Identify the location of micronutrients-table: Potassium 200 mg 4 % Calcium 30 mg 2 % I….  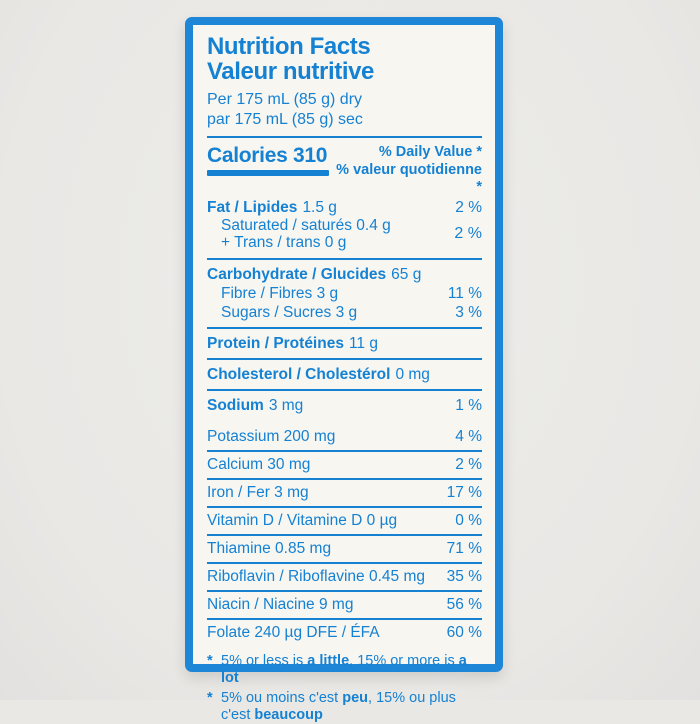
(344, 535).